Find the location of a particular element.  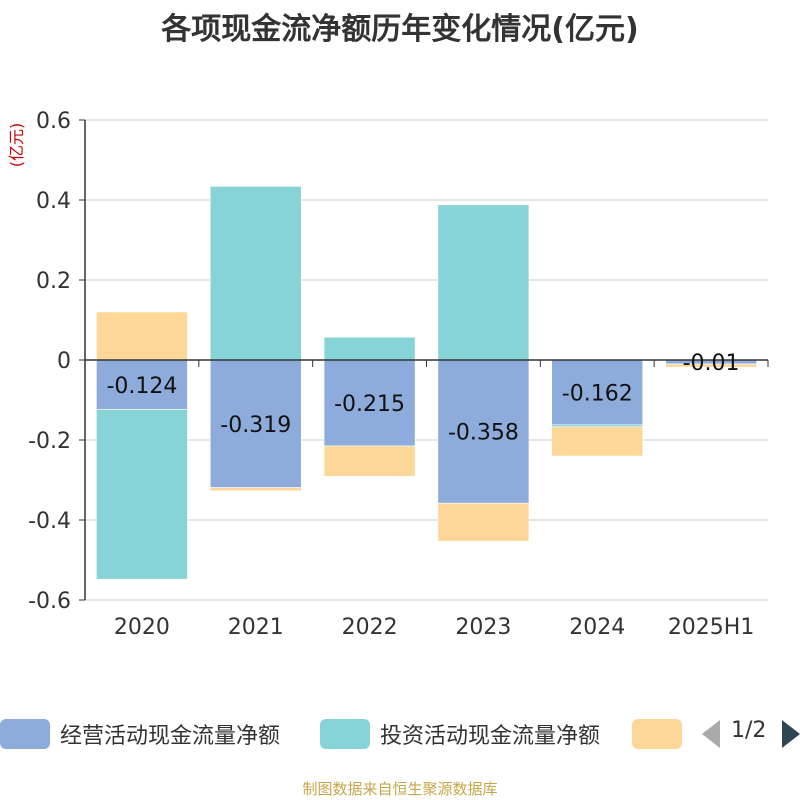

bar-financing-2022 is located at coordinates (369, 461).